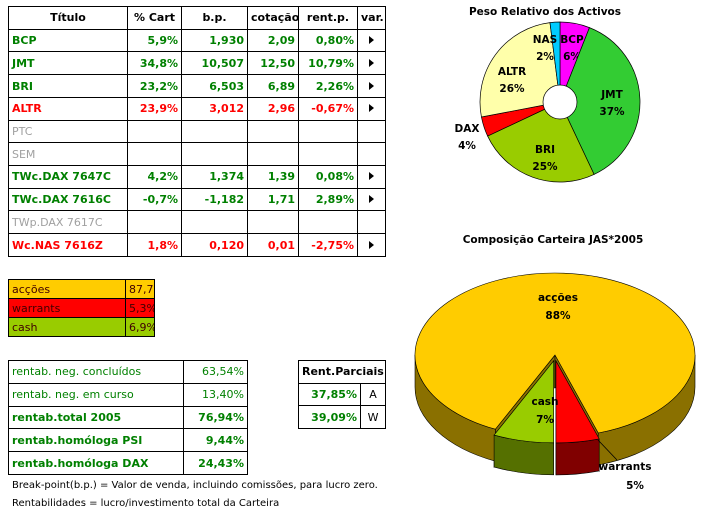  I want to click on stock-row: TWc.DAX 7647C 4,2% 1,374 1,39 0,08%, so click(197, 177).